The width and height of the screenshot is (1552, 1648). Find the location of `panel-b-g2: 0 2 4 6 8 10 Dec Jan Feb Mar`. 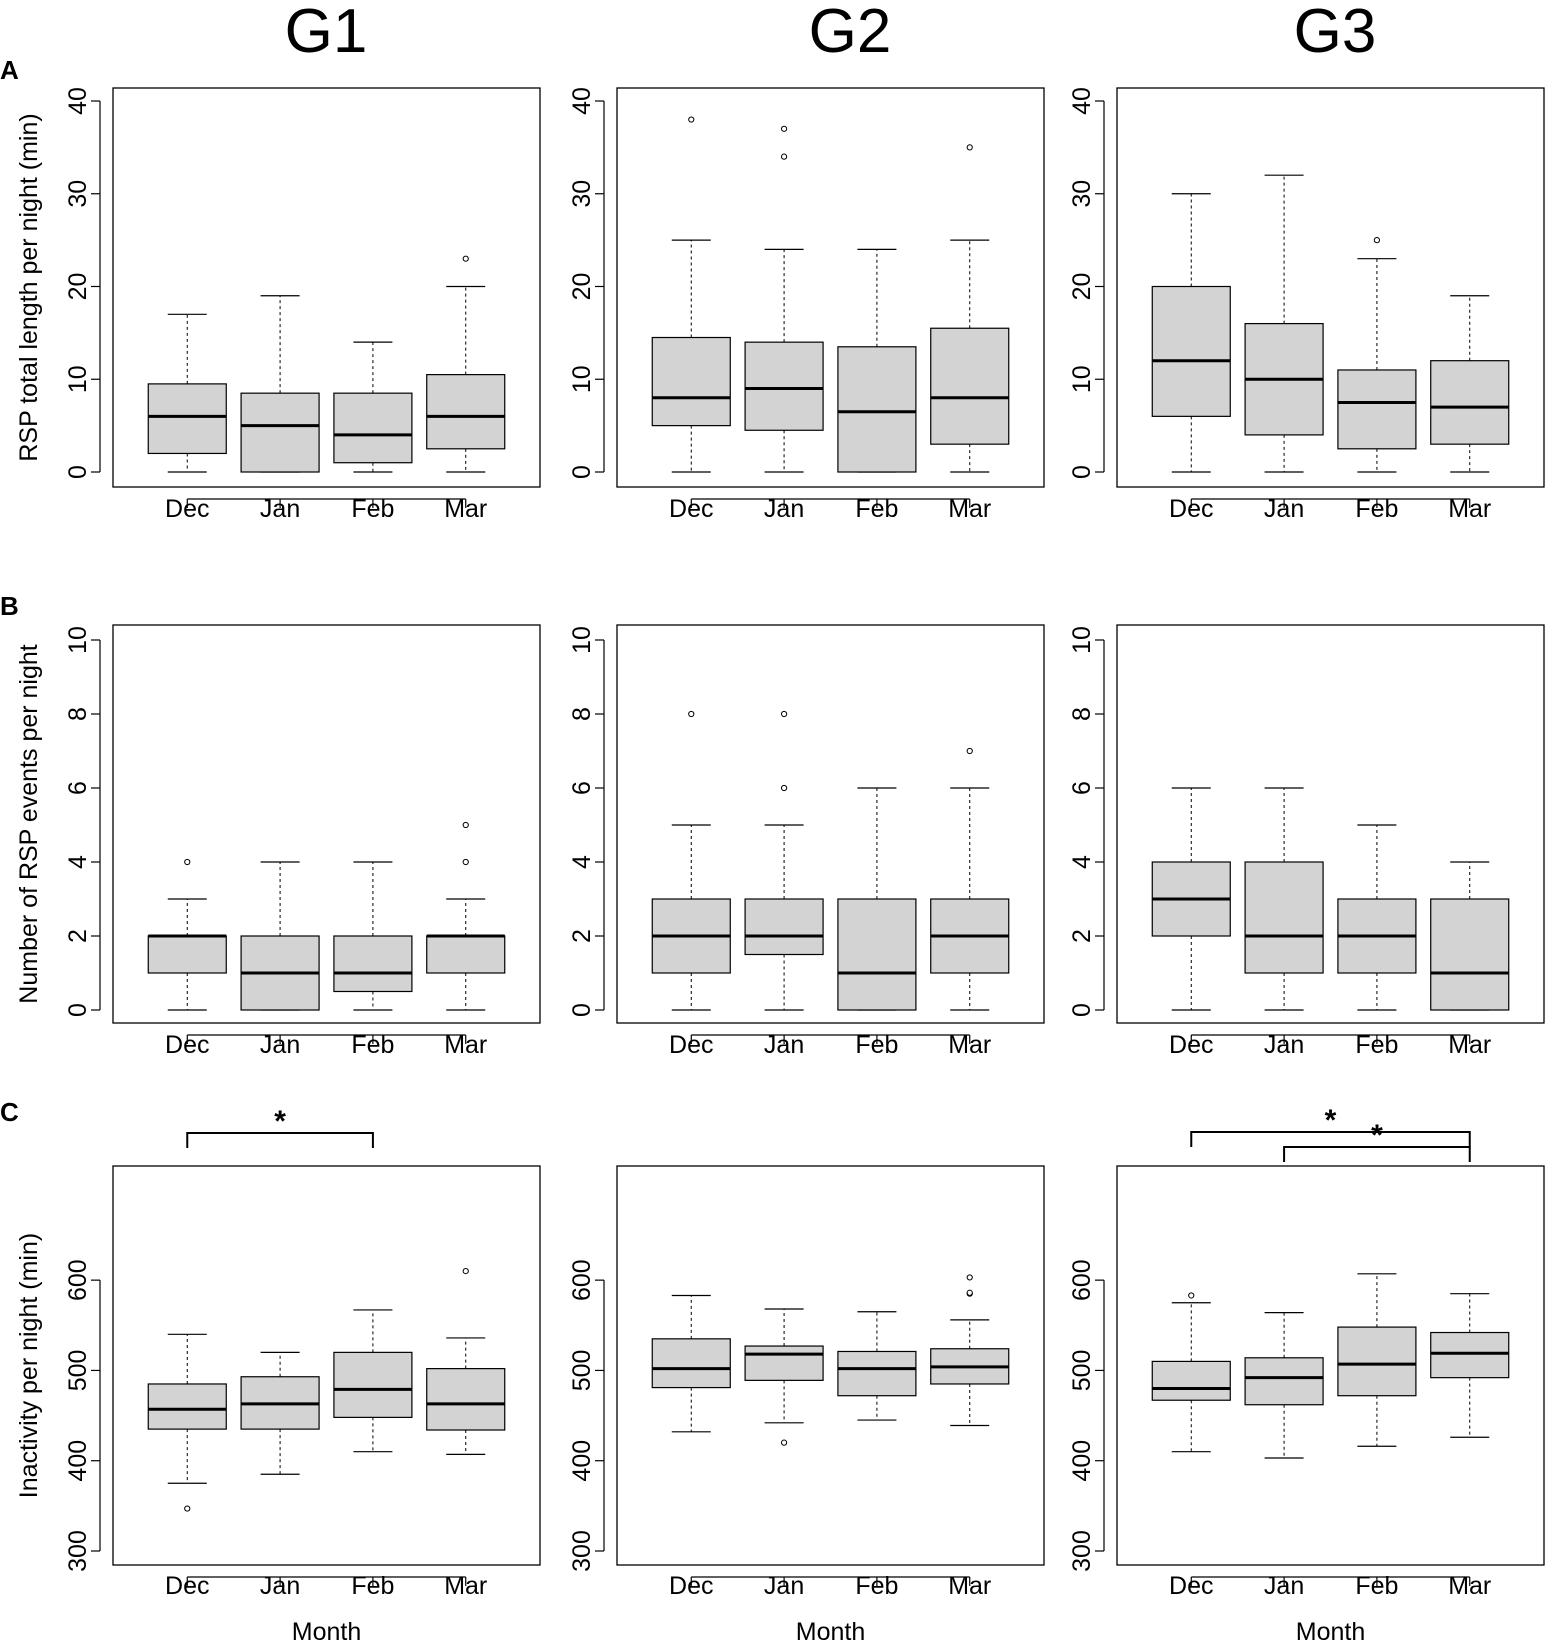

panel-b-g2: 0 2 4 6 8 10 Dec Jan Feb Mar is located at coordinates (806, 841).